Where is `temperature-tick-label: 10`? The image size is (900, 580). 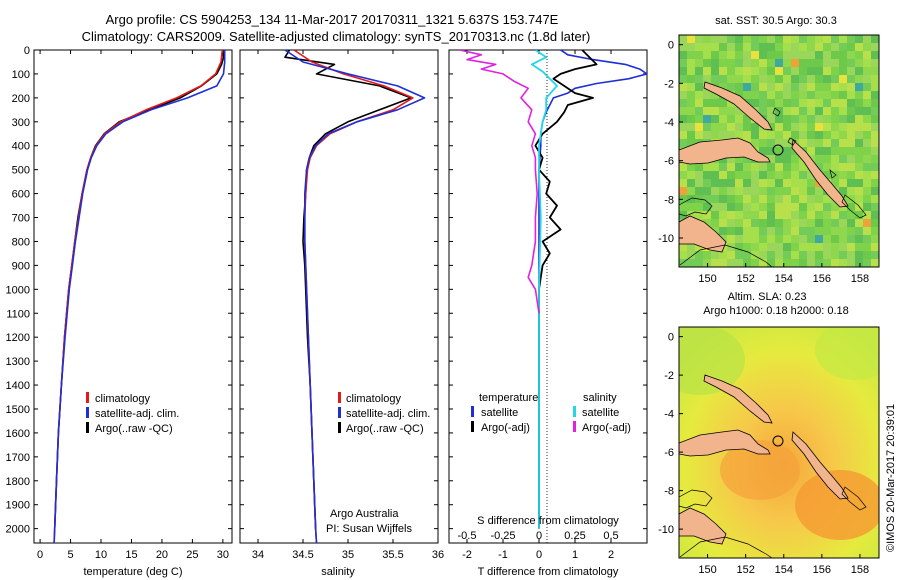
temperature-tick-label: 10 is located at coordinates (101, 555).